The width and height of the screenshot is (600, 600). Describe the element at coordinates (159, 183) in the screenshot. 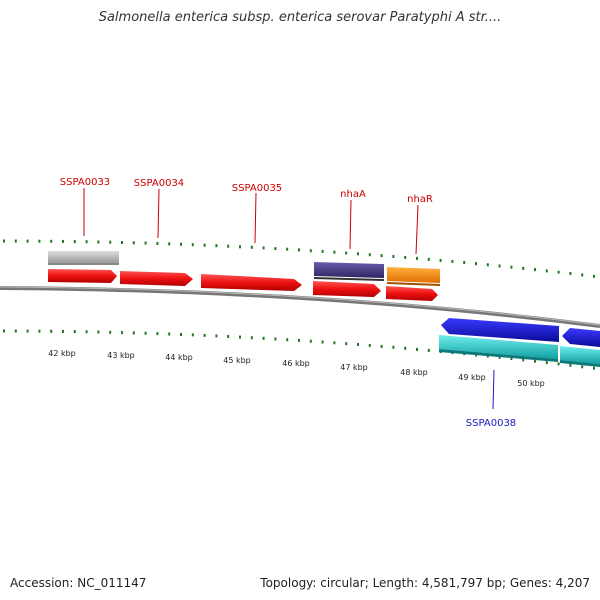

I see `gene-label-SSPA0034: SSPA0034` at that location.